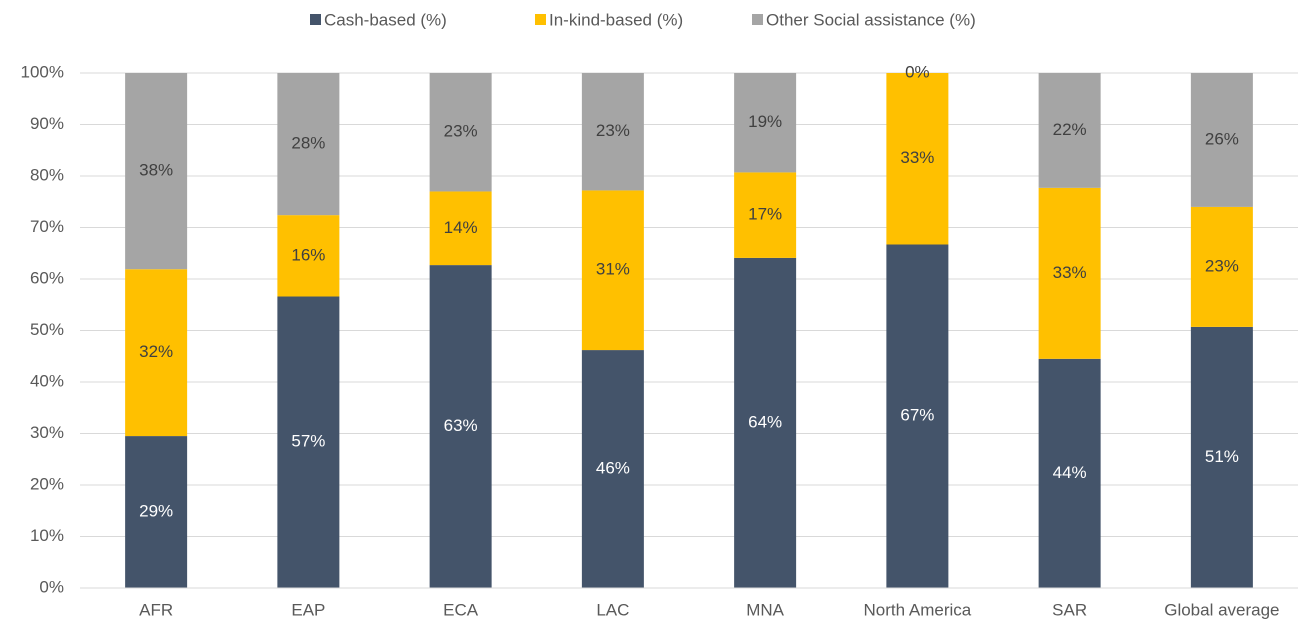 Image resolution: width=1299 pixels, height=629 pixels. What do you see at coordinates (42, 71) in the screenshot?
I see `y-tick-label: 100%` at bounding box center [42, 71].